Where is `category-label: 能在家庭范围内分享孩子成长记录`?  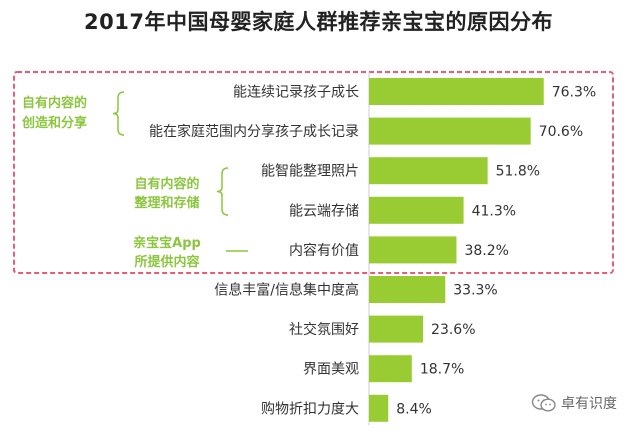
category-label: 能在家庭范围内分享孩子成长记录 is located at coordinates (254, 131).